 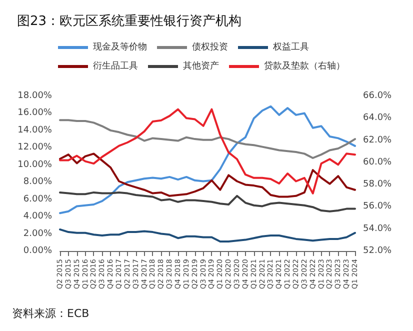 What do you see at coordinates (210, 47) in the screenshot?
I see `legend-label: 债权投资` at bounding box center [210, 47].